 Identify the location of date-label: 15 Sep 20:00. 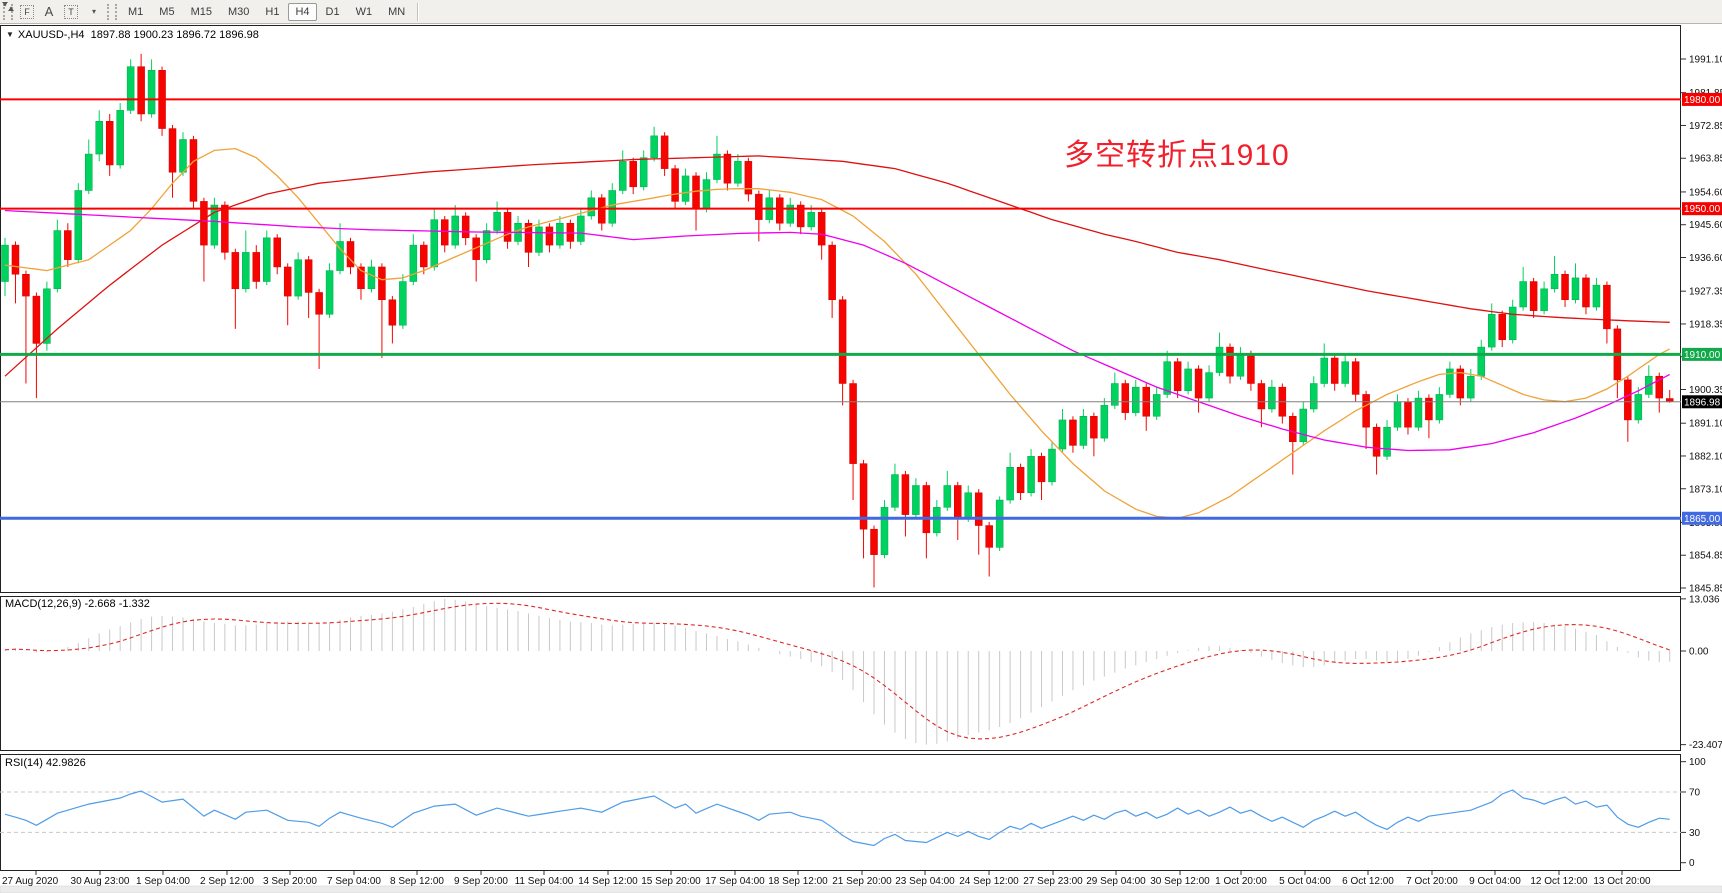
(671, 881).